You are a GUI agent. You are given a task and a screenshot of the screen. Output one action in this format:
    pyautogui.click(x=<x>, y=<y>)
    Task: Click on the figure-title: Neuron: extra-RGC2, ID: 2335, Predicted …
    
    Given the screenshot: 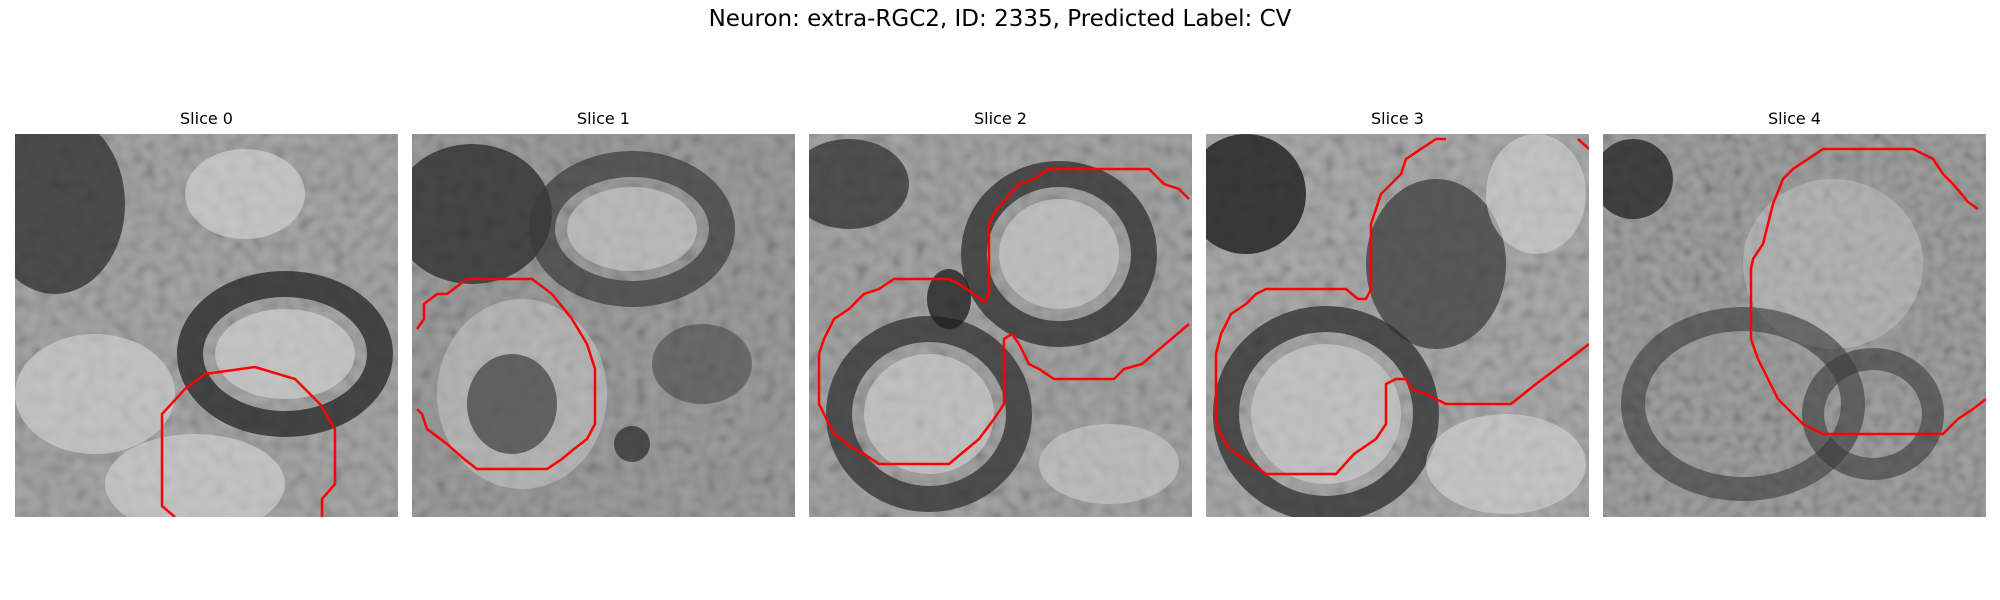 What is the action you would take?
    pyautogui.click(x=1000, y=19)
    